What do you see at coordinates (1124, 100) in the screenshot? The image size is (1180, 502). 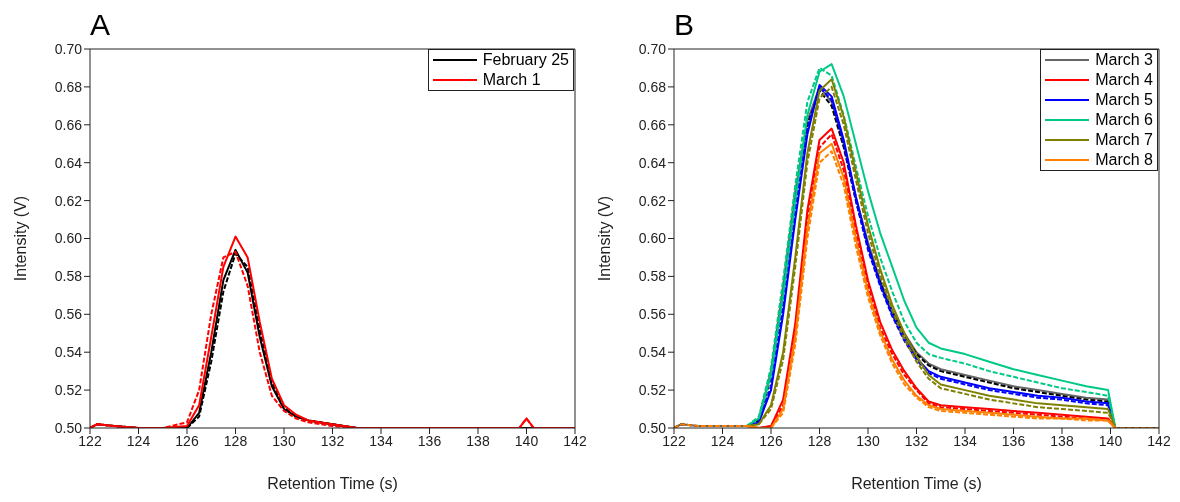 I see `legend-label: March 5` at bounding box center [1124, 100].